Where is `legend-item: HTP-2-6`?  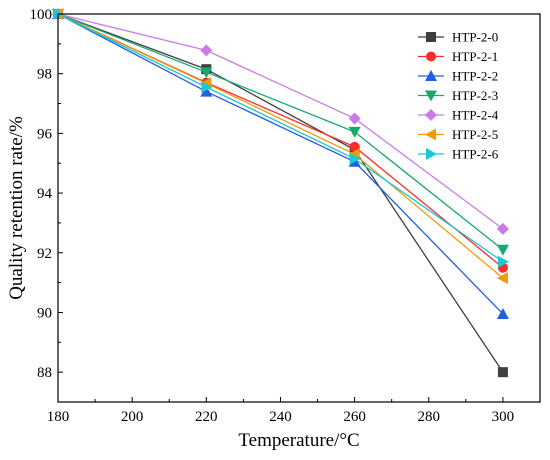 legend-item: HTP-2-6 is located at coordinates (458, 154).